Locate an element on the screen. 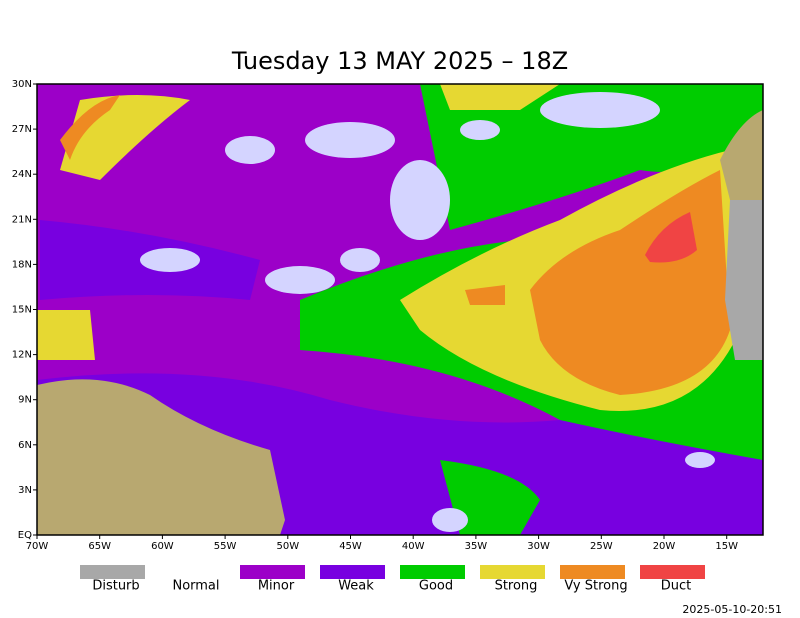 The image size is (800, 618). legend-label: Weak is located at coordinates (356, 586).